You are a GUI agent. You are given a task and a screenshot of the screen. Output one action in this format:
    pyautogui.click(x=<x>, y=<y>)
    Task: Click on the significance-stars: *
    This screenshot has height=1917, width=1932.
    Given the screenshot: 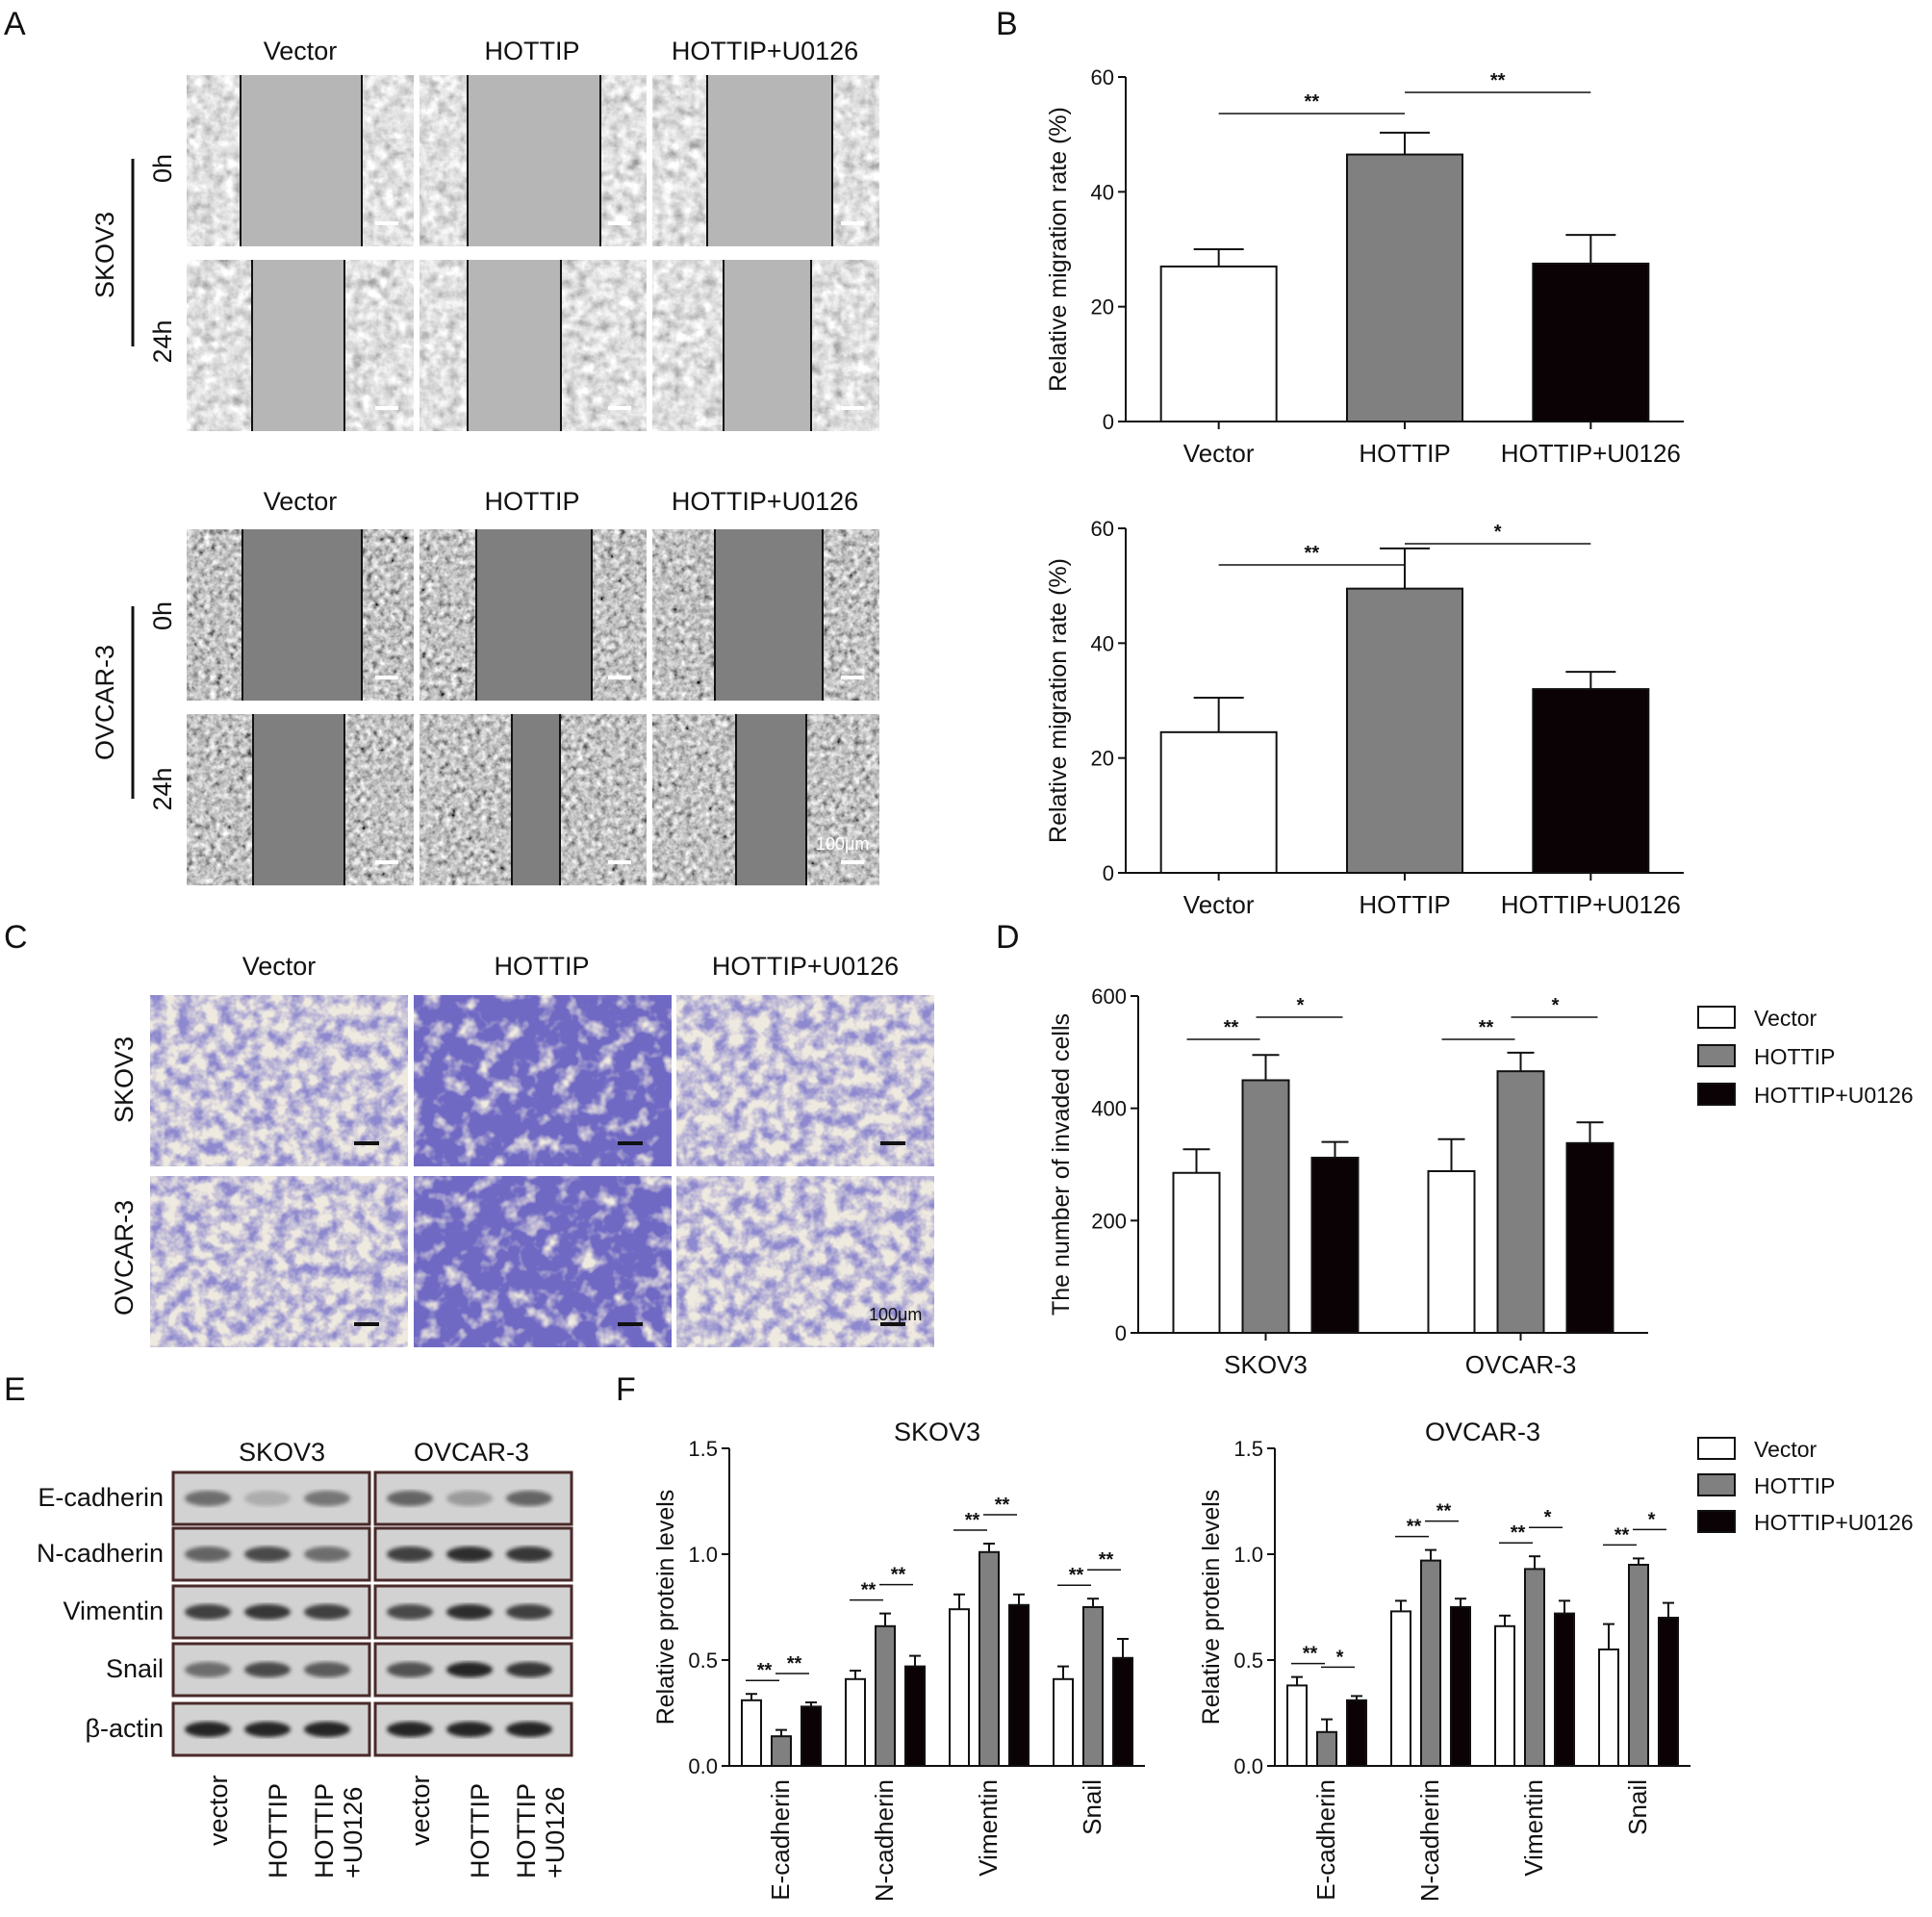 What is the action you would take?
    pyautogui.click(x=1652, y=1519)
    